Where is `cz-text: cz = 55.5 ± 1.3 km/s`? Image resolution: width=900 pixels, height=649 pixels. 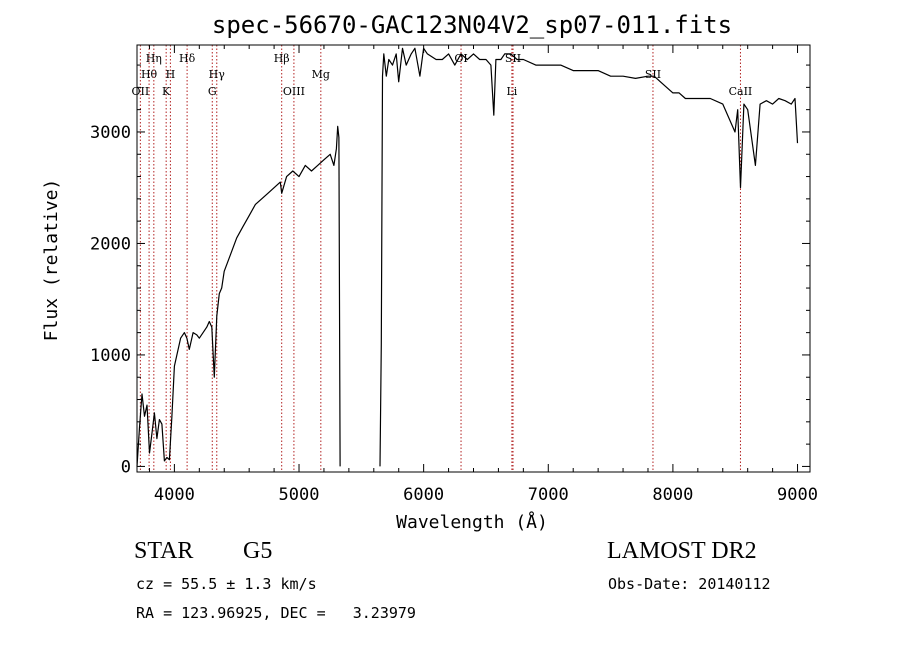 cz-text: cz = 55.5 ± 1.3 km/s is located at coordinates (226, 584).